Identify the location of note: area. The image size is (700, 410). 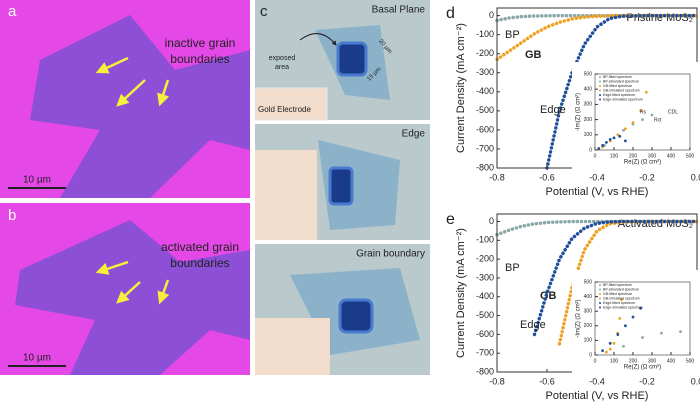
(282, 67).